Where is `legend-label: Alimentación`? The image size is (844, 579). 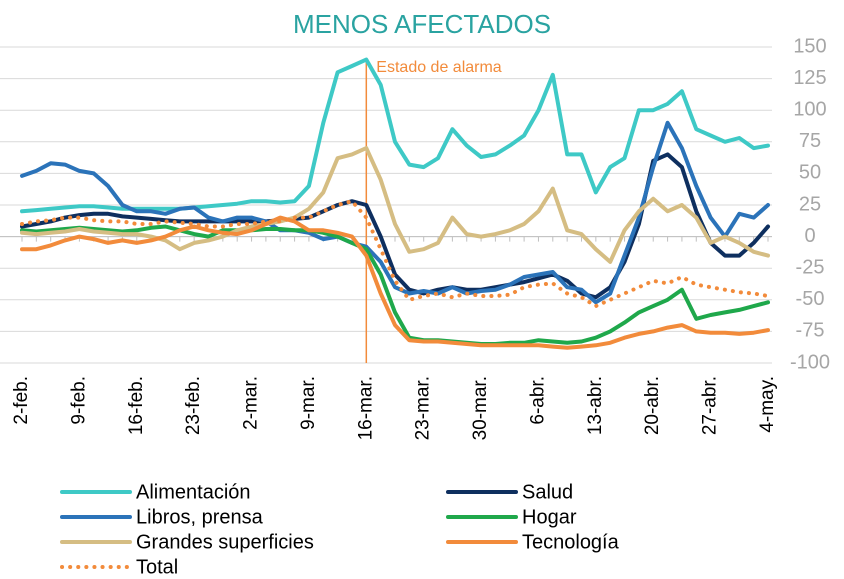 legend-label: Alimentación is located at coordinates (193, 492).